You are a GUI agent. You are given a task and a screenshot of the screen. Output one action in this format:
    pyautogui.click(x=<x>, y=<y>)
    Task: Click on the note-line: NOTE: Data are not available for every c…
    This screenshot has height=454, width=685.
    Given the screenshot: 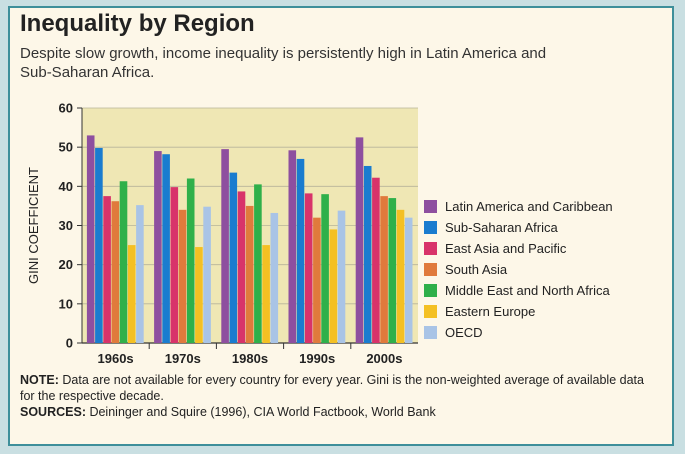 What is the action you would take?
    pyautogui.click(x=340, y=388)
    